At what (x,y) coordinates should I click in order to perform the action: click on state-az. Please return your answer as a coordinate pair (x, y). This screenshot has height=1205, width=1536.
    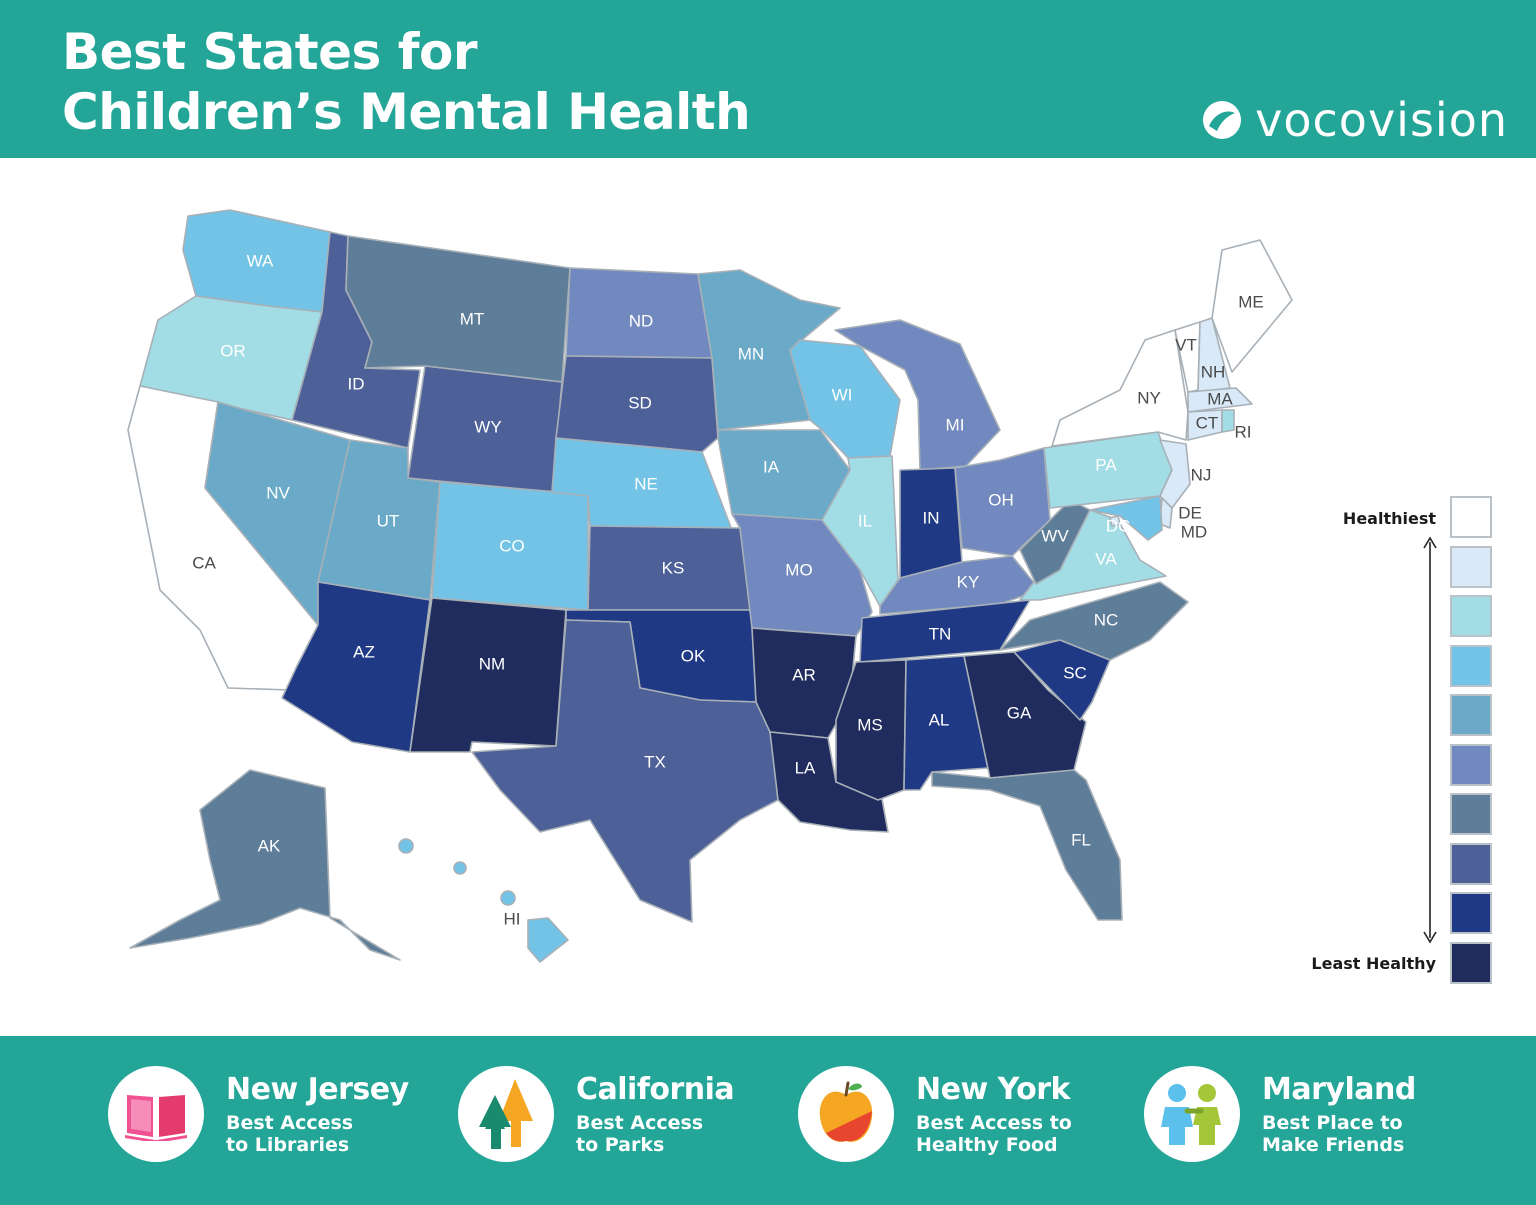
    Looking at the image, I should click on (356, 667).